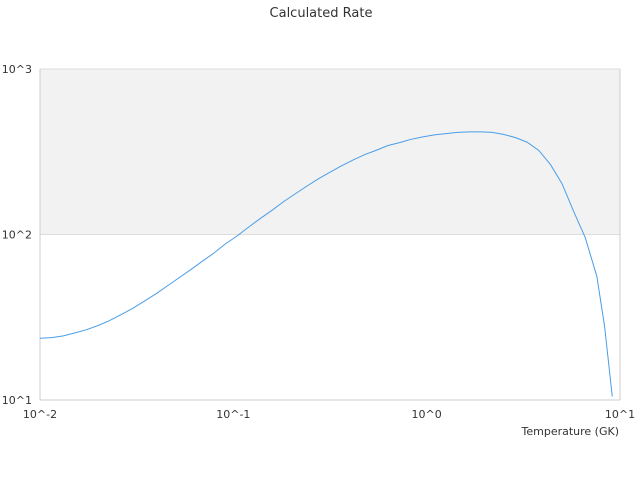 The width and height of the screenshot is (640, 480). I want to click on y-tick-label: 10^3, so click(17, 69).